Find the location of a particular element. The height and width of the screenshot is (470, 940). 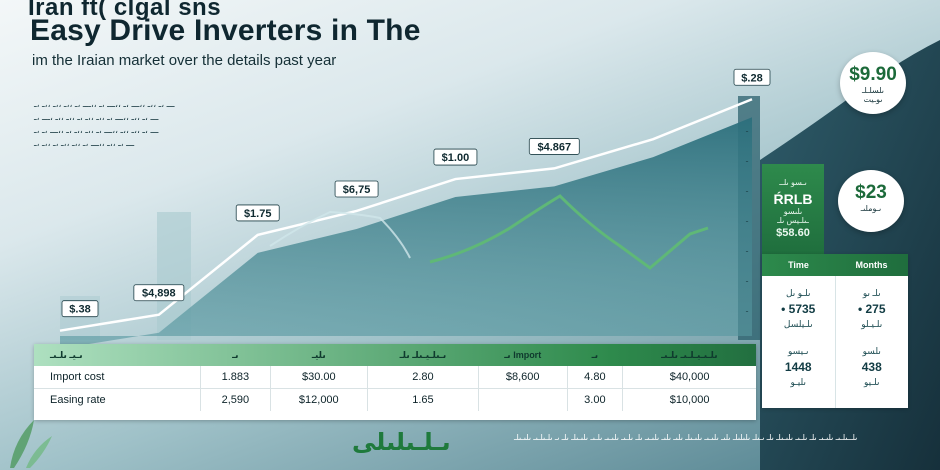

data-label: $.28 is located at coordinates (752, 77).